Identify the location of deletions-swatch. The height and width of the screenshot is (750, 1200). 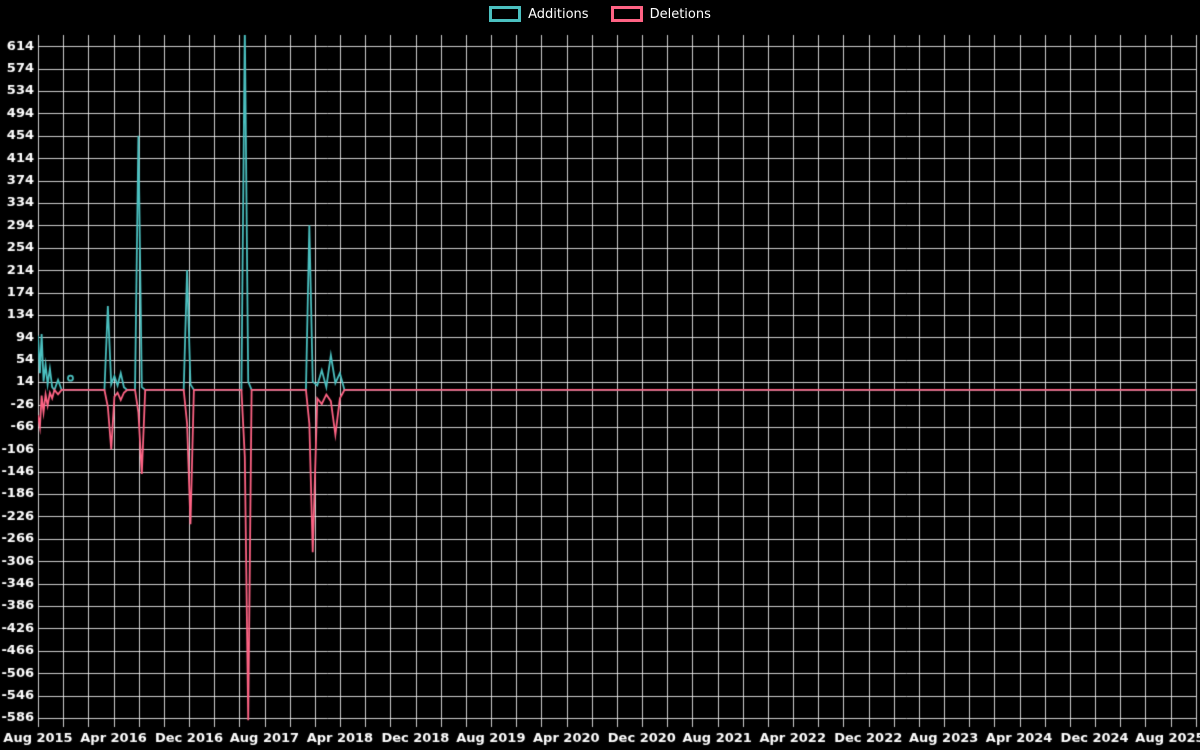
(626, 14).